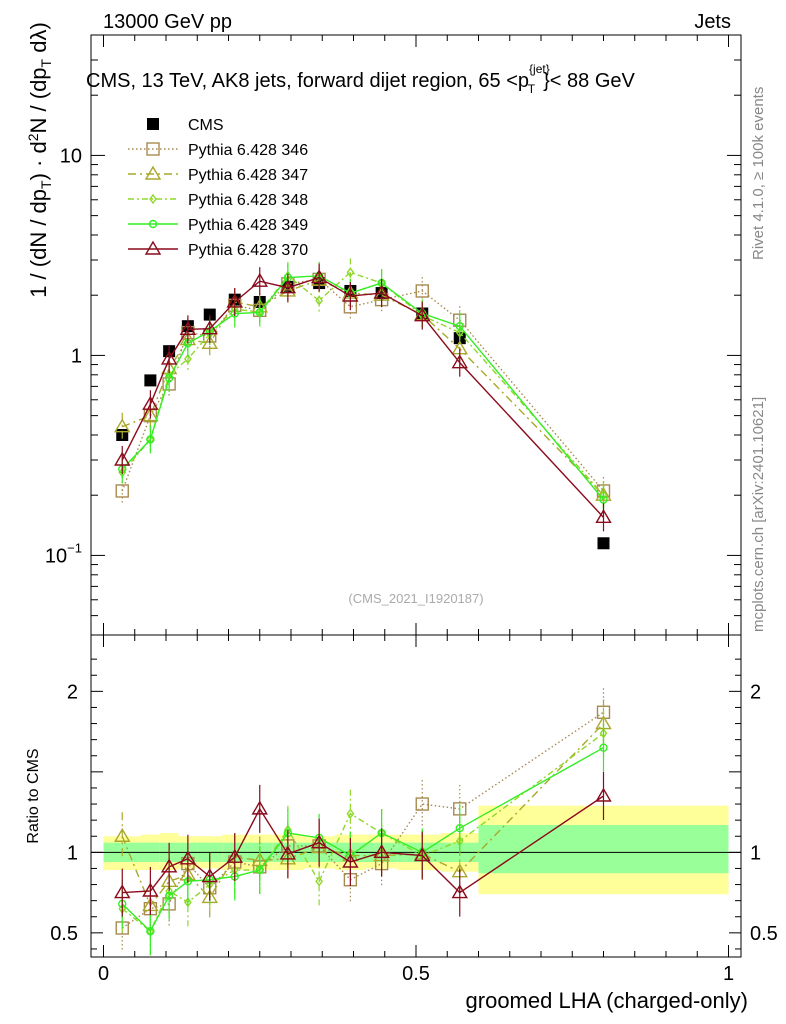 This screenshot has width=786, height=1024. Describe the element at coordinates (33, 795) in the screenshot. I see `ratio-ylabel: Ratio to CMS` at that location.